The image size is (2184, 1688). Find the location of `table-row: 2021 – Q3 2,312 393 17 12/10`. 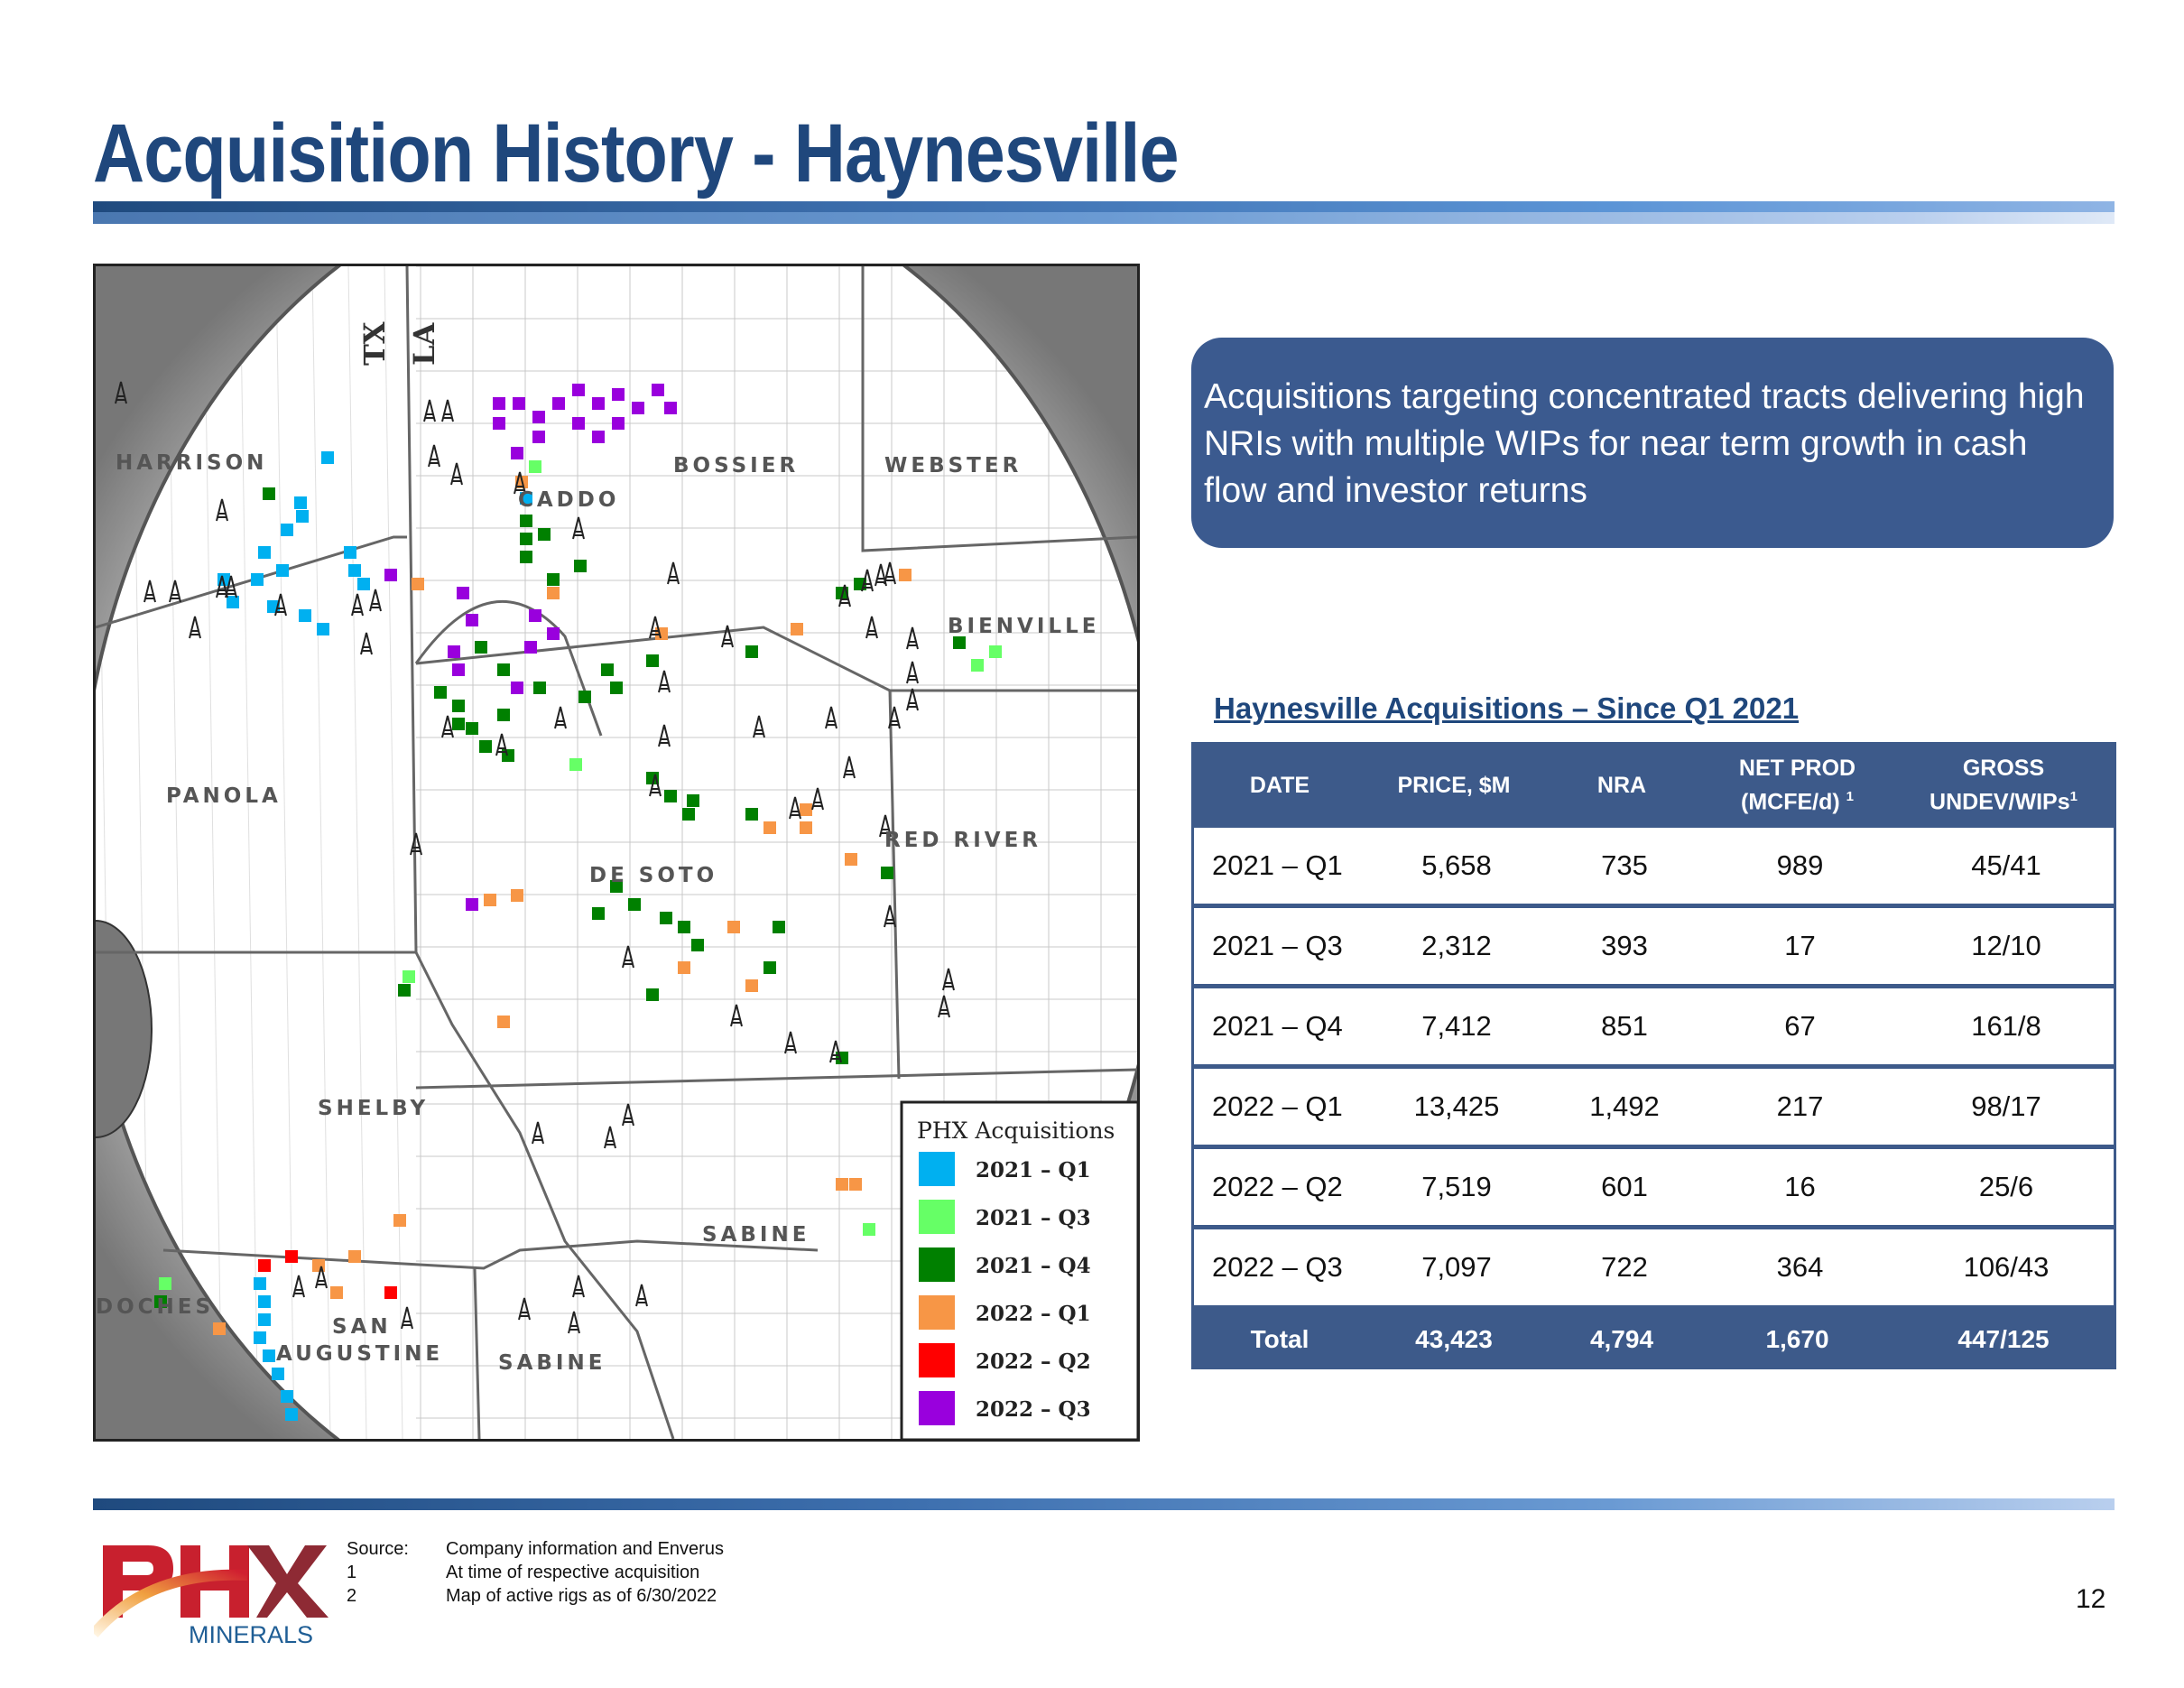

table-row: 2021 – Q3 2,312 393 17 12/10 is located at coordinates (1654, 946).